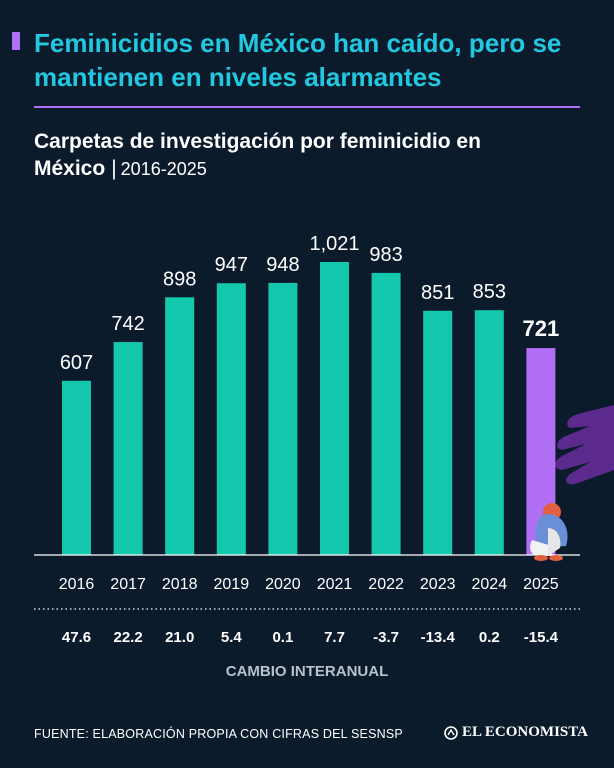 This screenshot has width=614, height=768. Describe the element at coordinates (385, 255) in the screenshot. I see `value-label-2022: 983` at that location.